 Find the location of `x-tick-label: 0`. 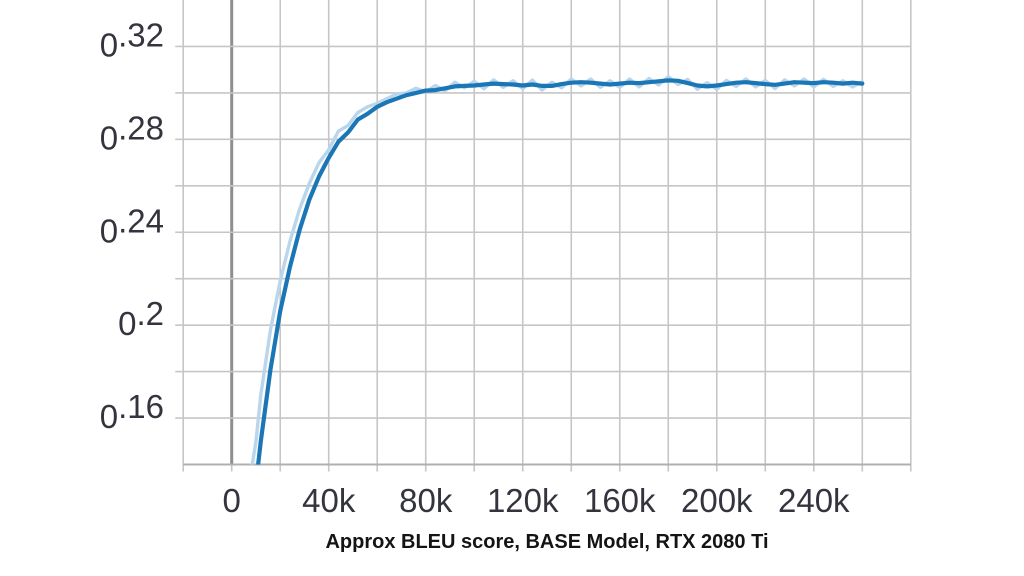

x-tick-label: 0 is located at coordinates (232, 500).